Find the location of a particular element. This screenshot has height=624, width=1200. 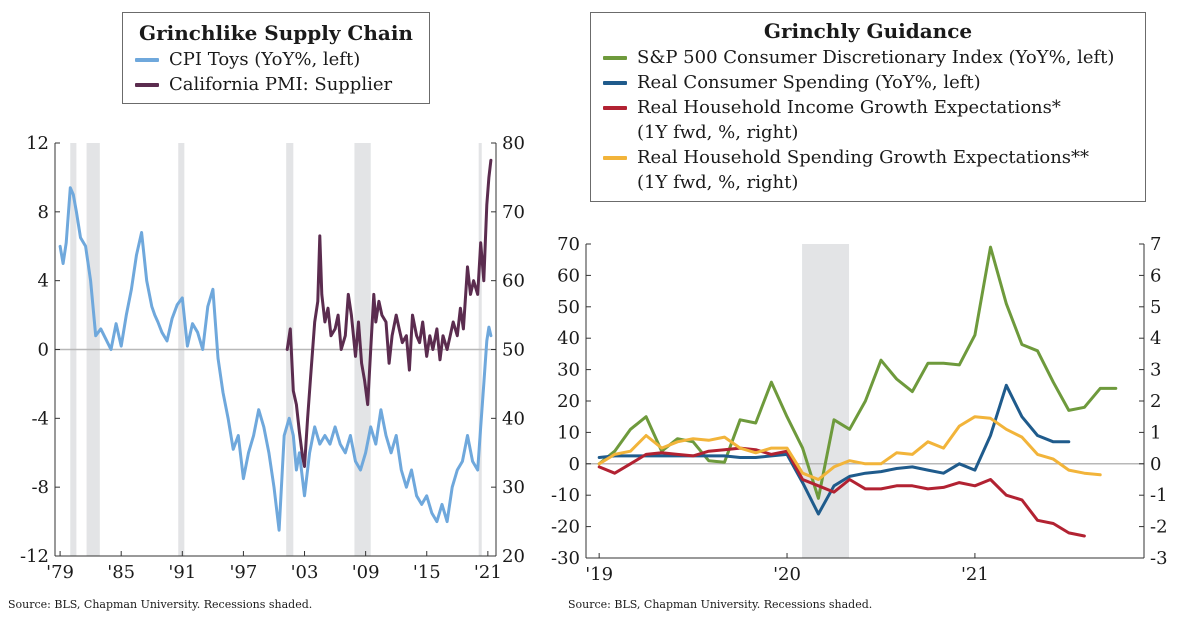

y-left-tick-label: 40 is located at coordinates (568, 338).